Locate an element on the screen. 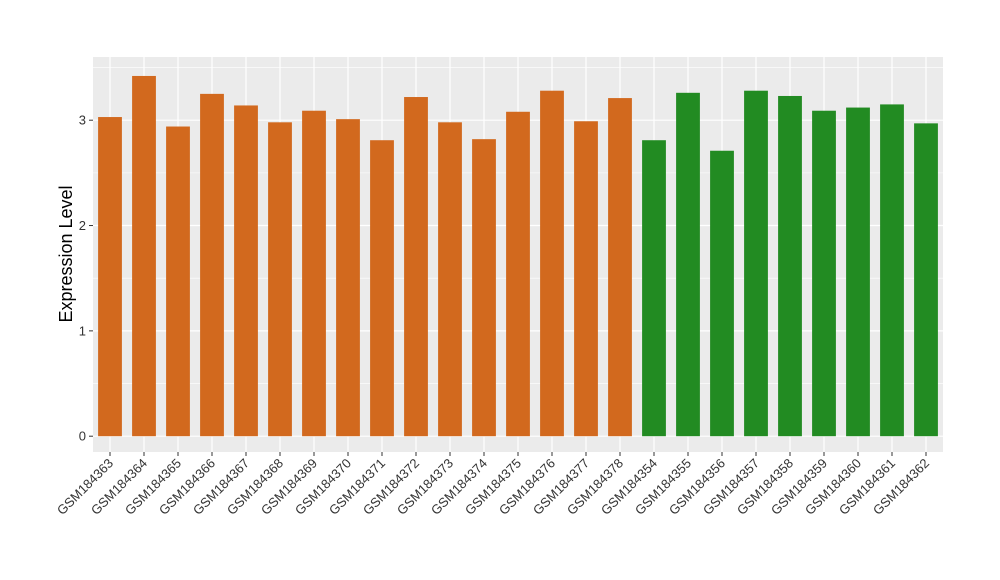  y-tick-label: 2 is located at coordinates (82, 225).